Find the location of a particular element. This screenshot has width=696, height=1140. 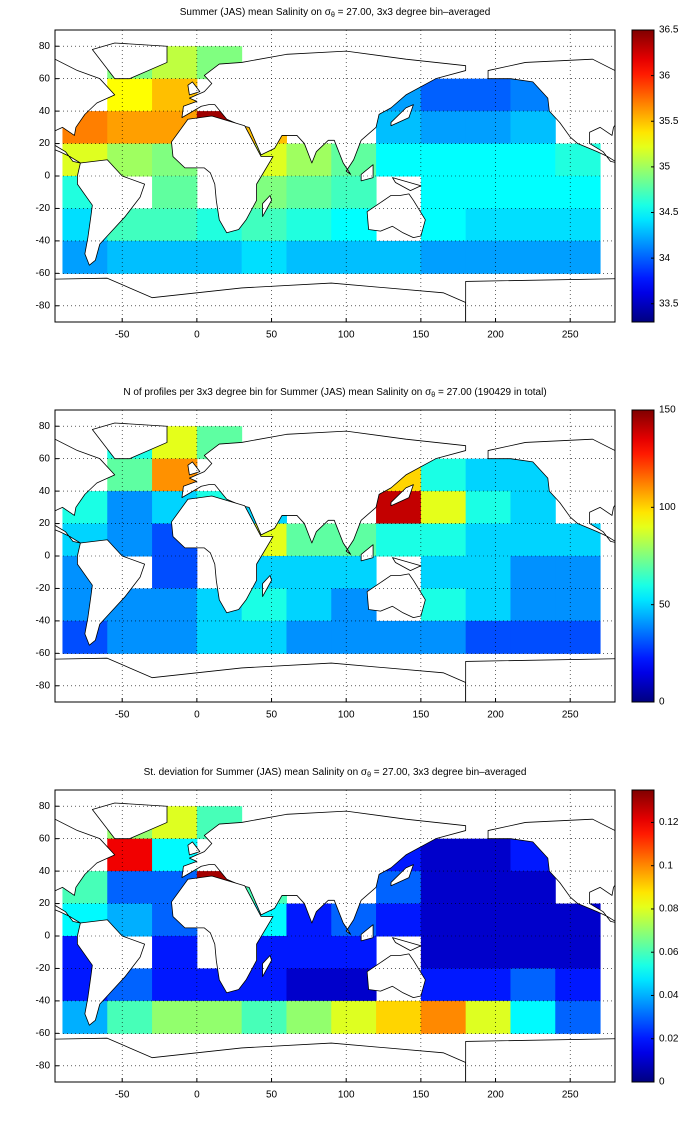

colorbar-tick-label: 0.1 is located at coordinates (666, 865).